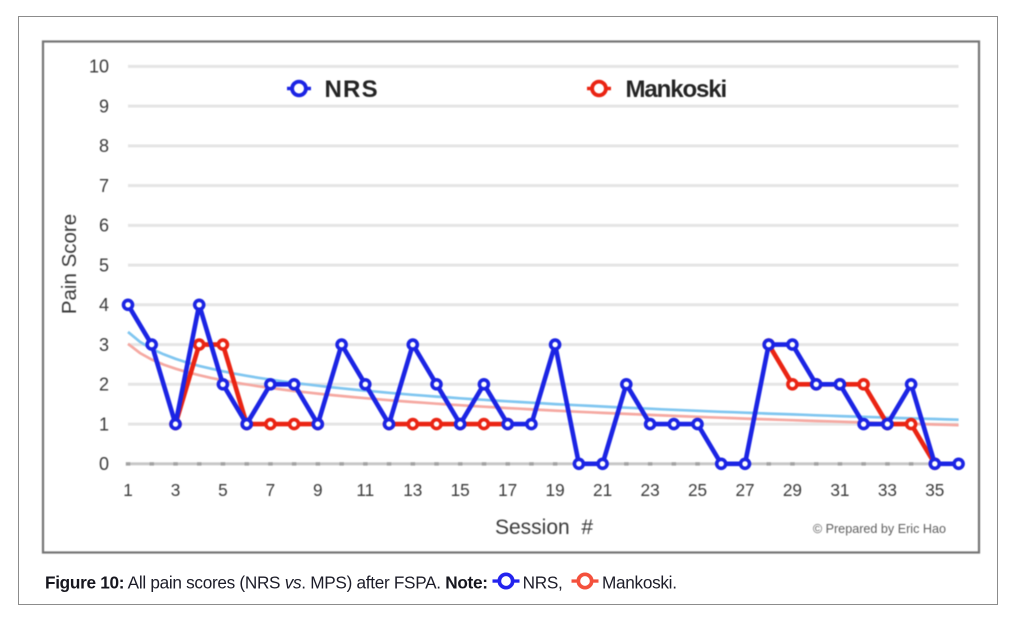  I want to click on svg-text: © Prepared by Eric Hao, so click(879, 529).